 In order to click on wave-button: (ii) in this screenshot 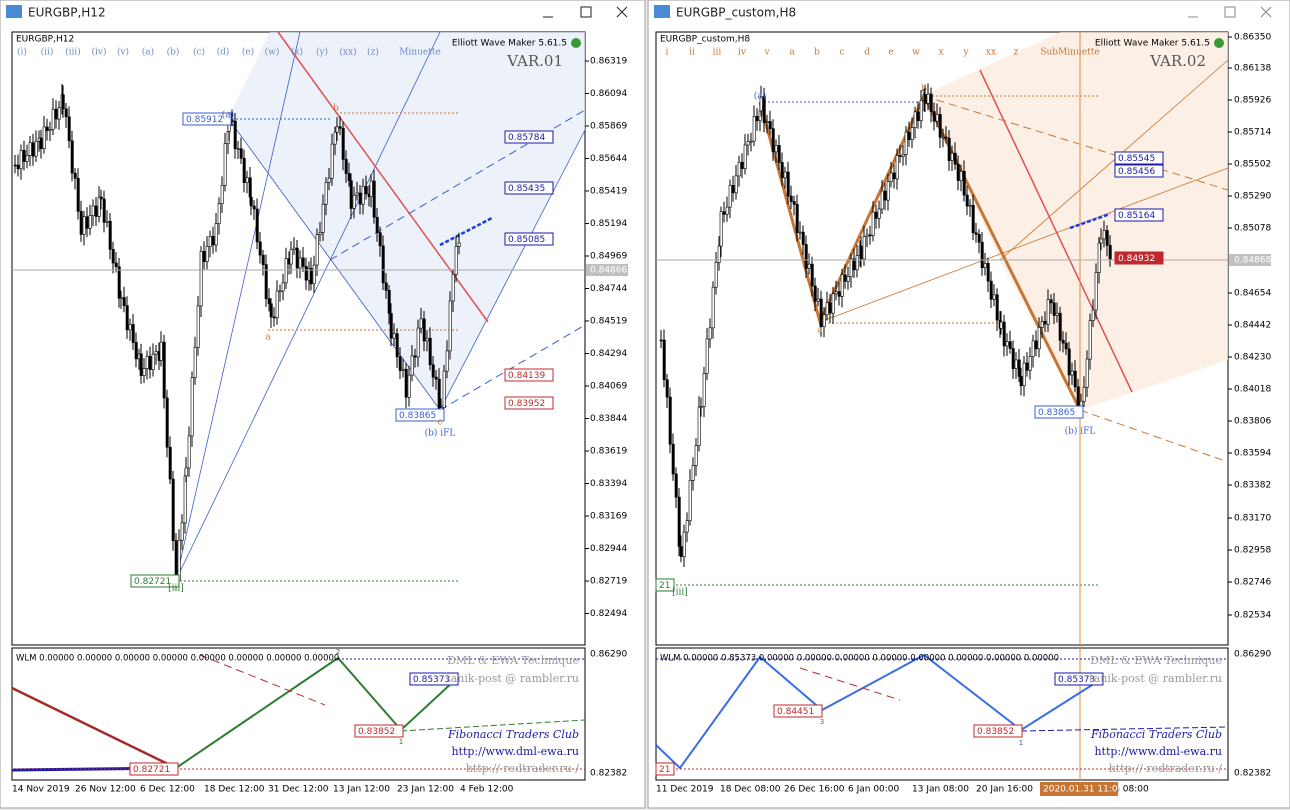, I will do `click(47, 52)`.